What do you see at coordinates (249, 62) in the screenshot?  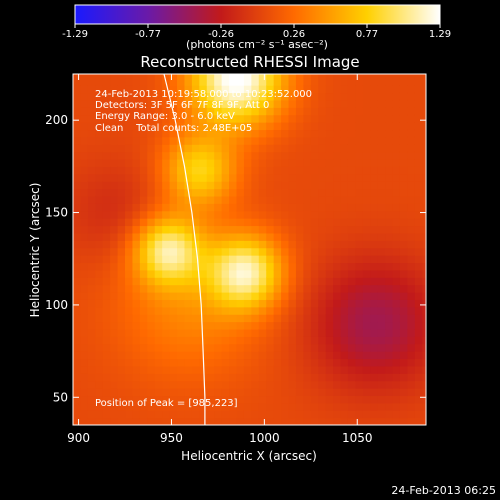 I see `chart-title: Reconstructed RHESSI Image` at bounding box center [249, 62].